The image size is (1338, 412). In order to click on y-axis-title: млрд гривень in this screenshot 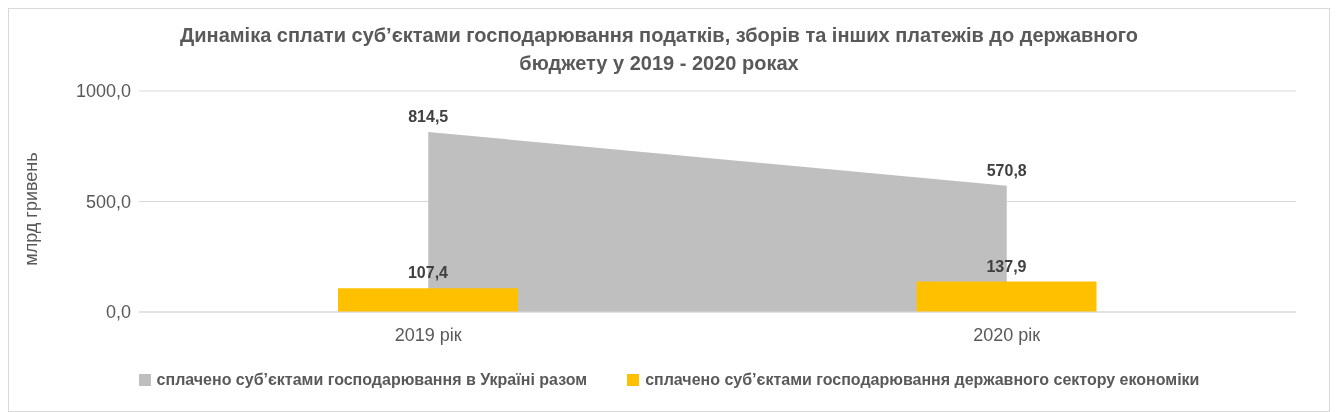, I will do `click(31, 209)`.